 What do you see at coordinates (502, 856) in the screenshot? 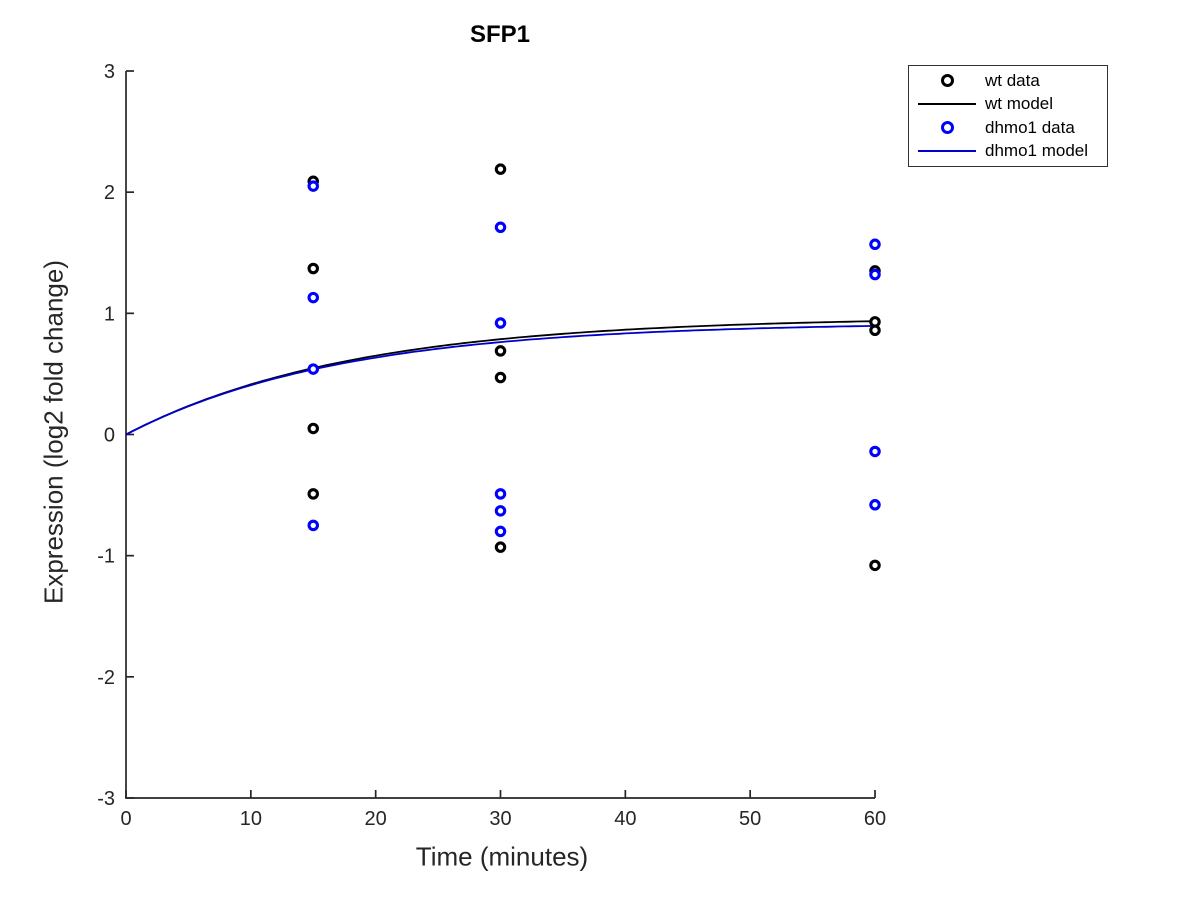
I see `x-axis-label: Time (minutes)` at bounding box center [502, 856].